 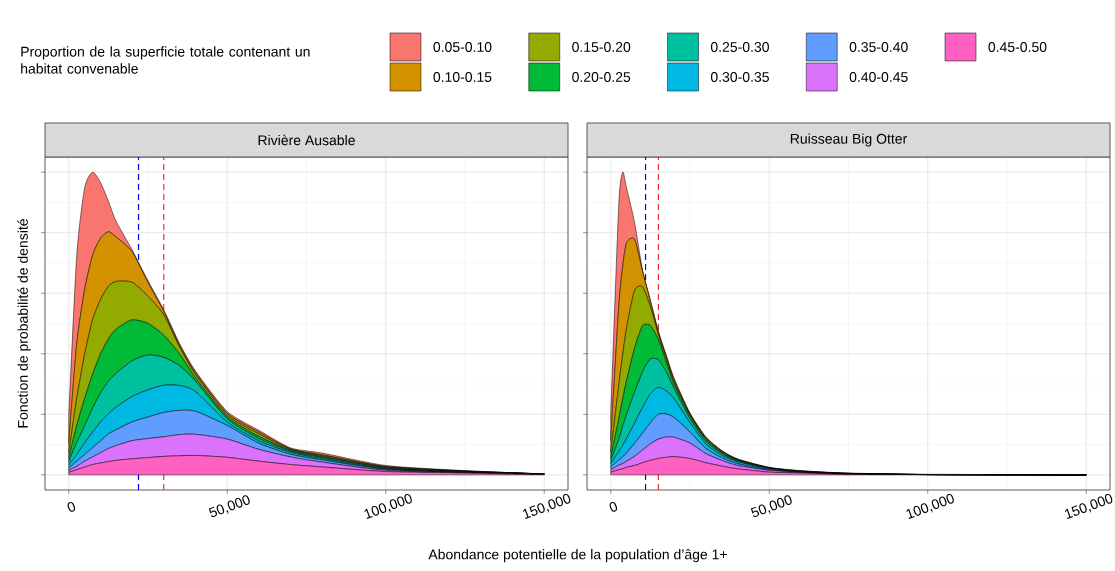 I want to click on legend-label: 0.35-0.40, so click(x=878, y=47).